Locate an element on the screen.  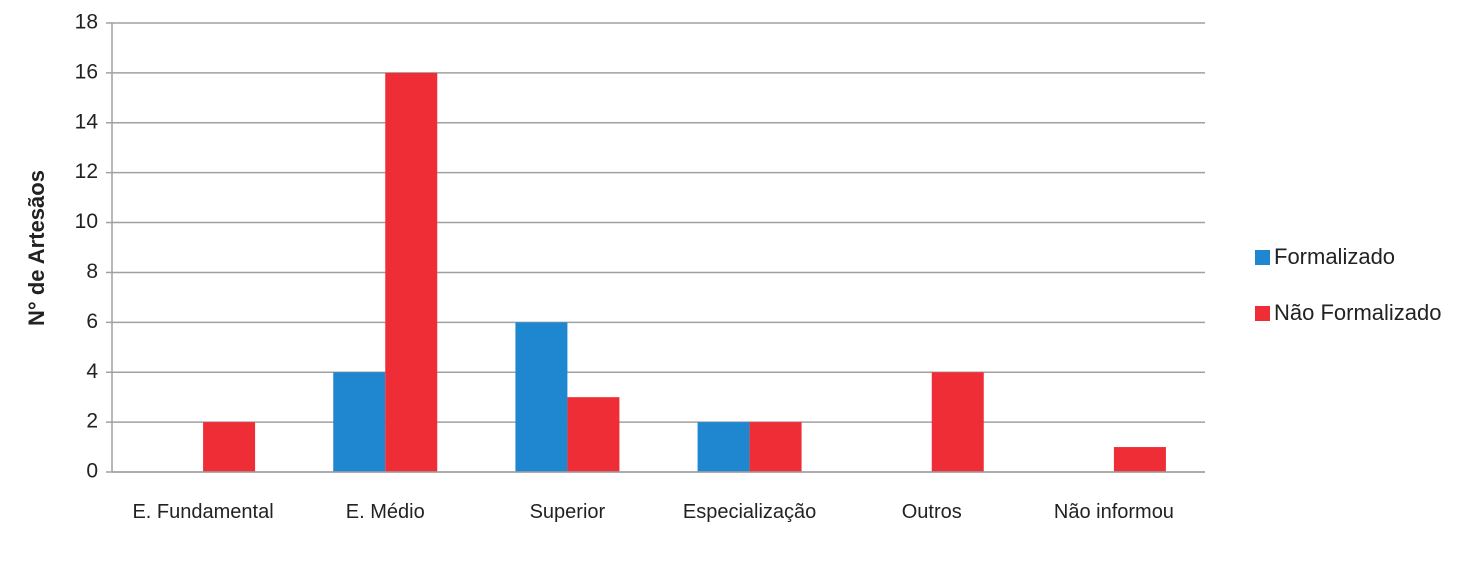
y-tick-label: 6 is located at coordinates (92, 321).